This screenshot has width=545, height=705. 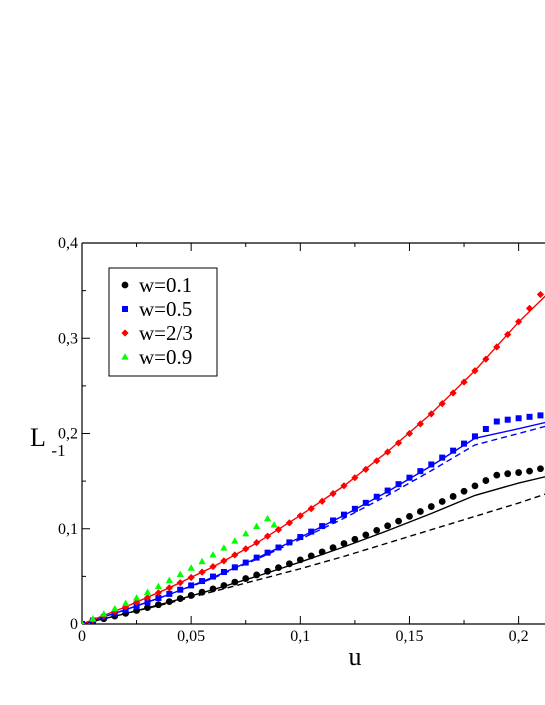 What do you see at coordinates (355, 656) in the screenshot?
I see `x-axis-title: u` at bounding box center [355, 656].